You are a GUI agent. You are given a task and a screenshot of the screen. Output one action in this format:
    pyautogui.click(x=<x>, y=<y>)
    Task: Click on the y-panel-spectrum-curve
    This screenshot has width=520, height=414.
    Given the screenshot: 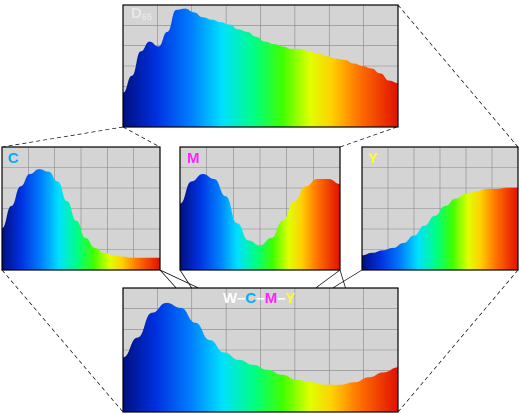 What is the action you would take?
    pyautogui.click(x=440, y=228)
    